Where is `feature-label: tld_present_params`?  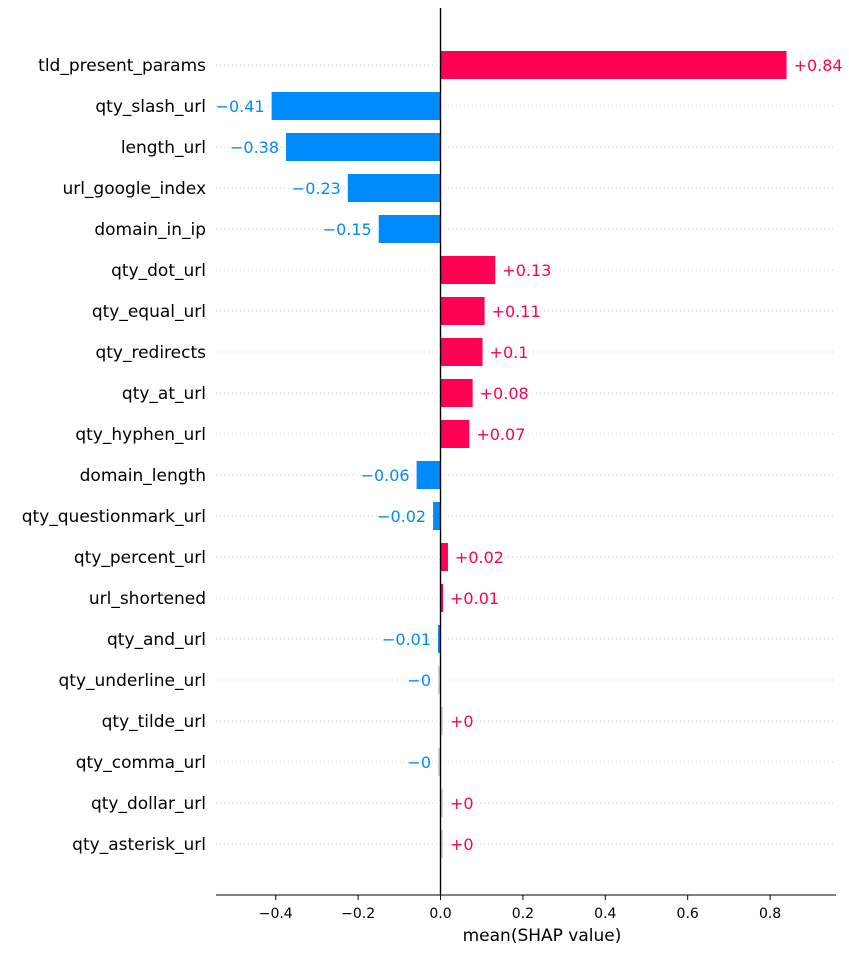
feature-label: tld_present_params is located at coordinates (122, 66).